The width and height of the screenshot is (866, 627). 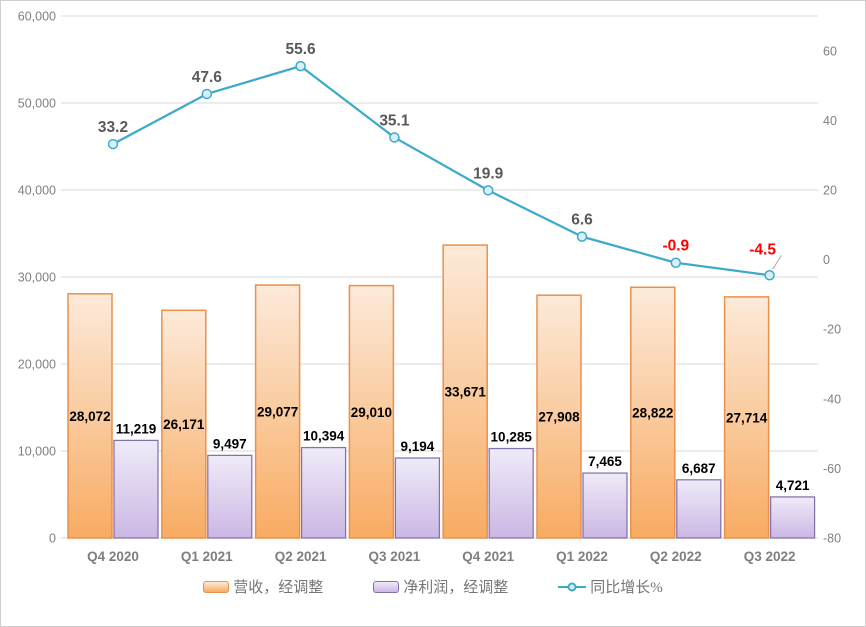 I want to click on bar-label-revenue: 28,072, so click(x=89, y=416).